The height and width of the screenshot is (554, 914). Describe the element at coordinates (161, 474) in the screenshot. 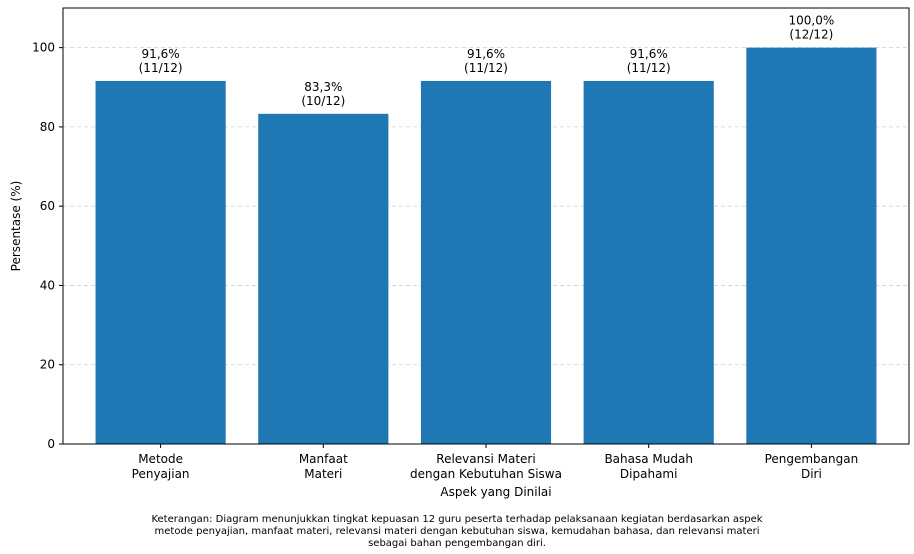

I see `x-tick-label: Penyajian` at that location.